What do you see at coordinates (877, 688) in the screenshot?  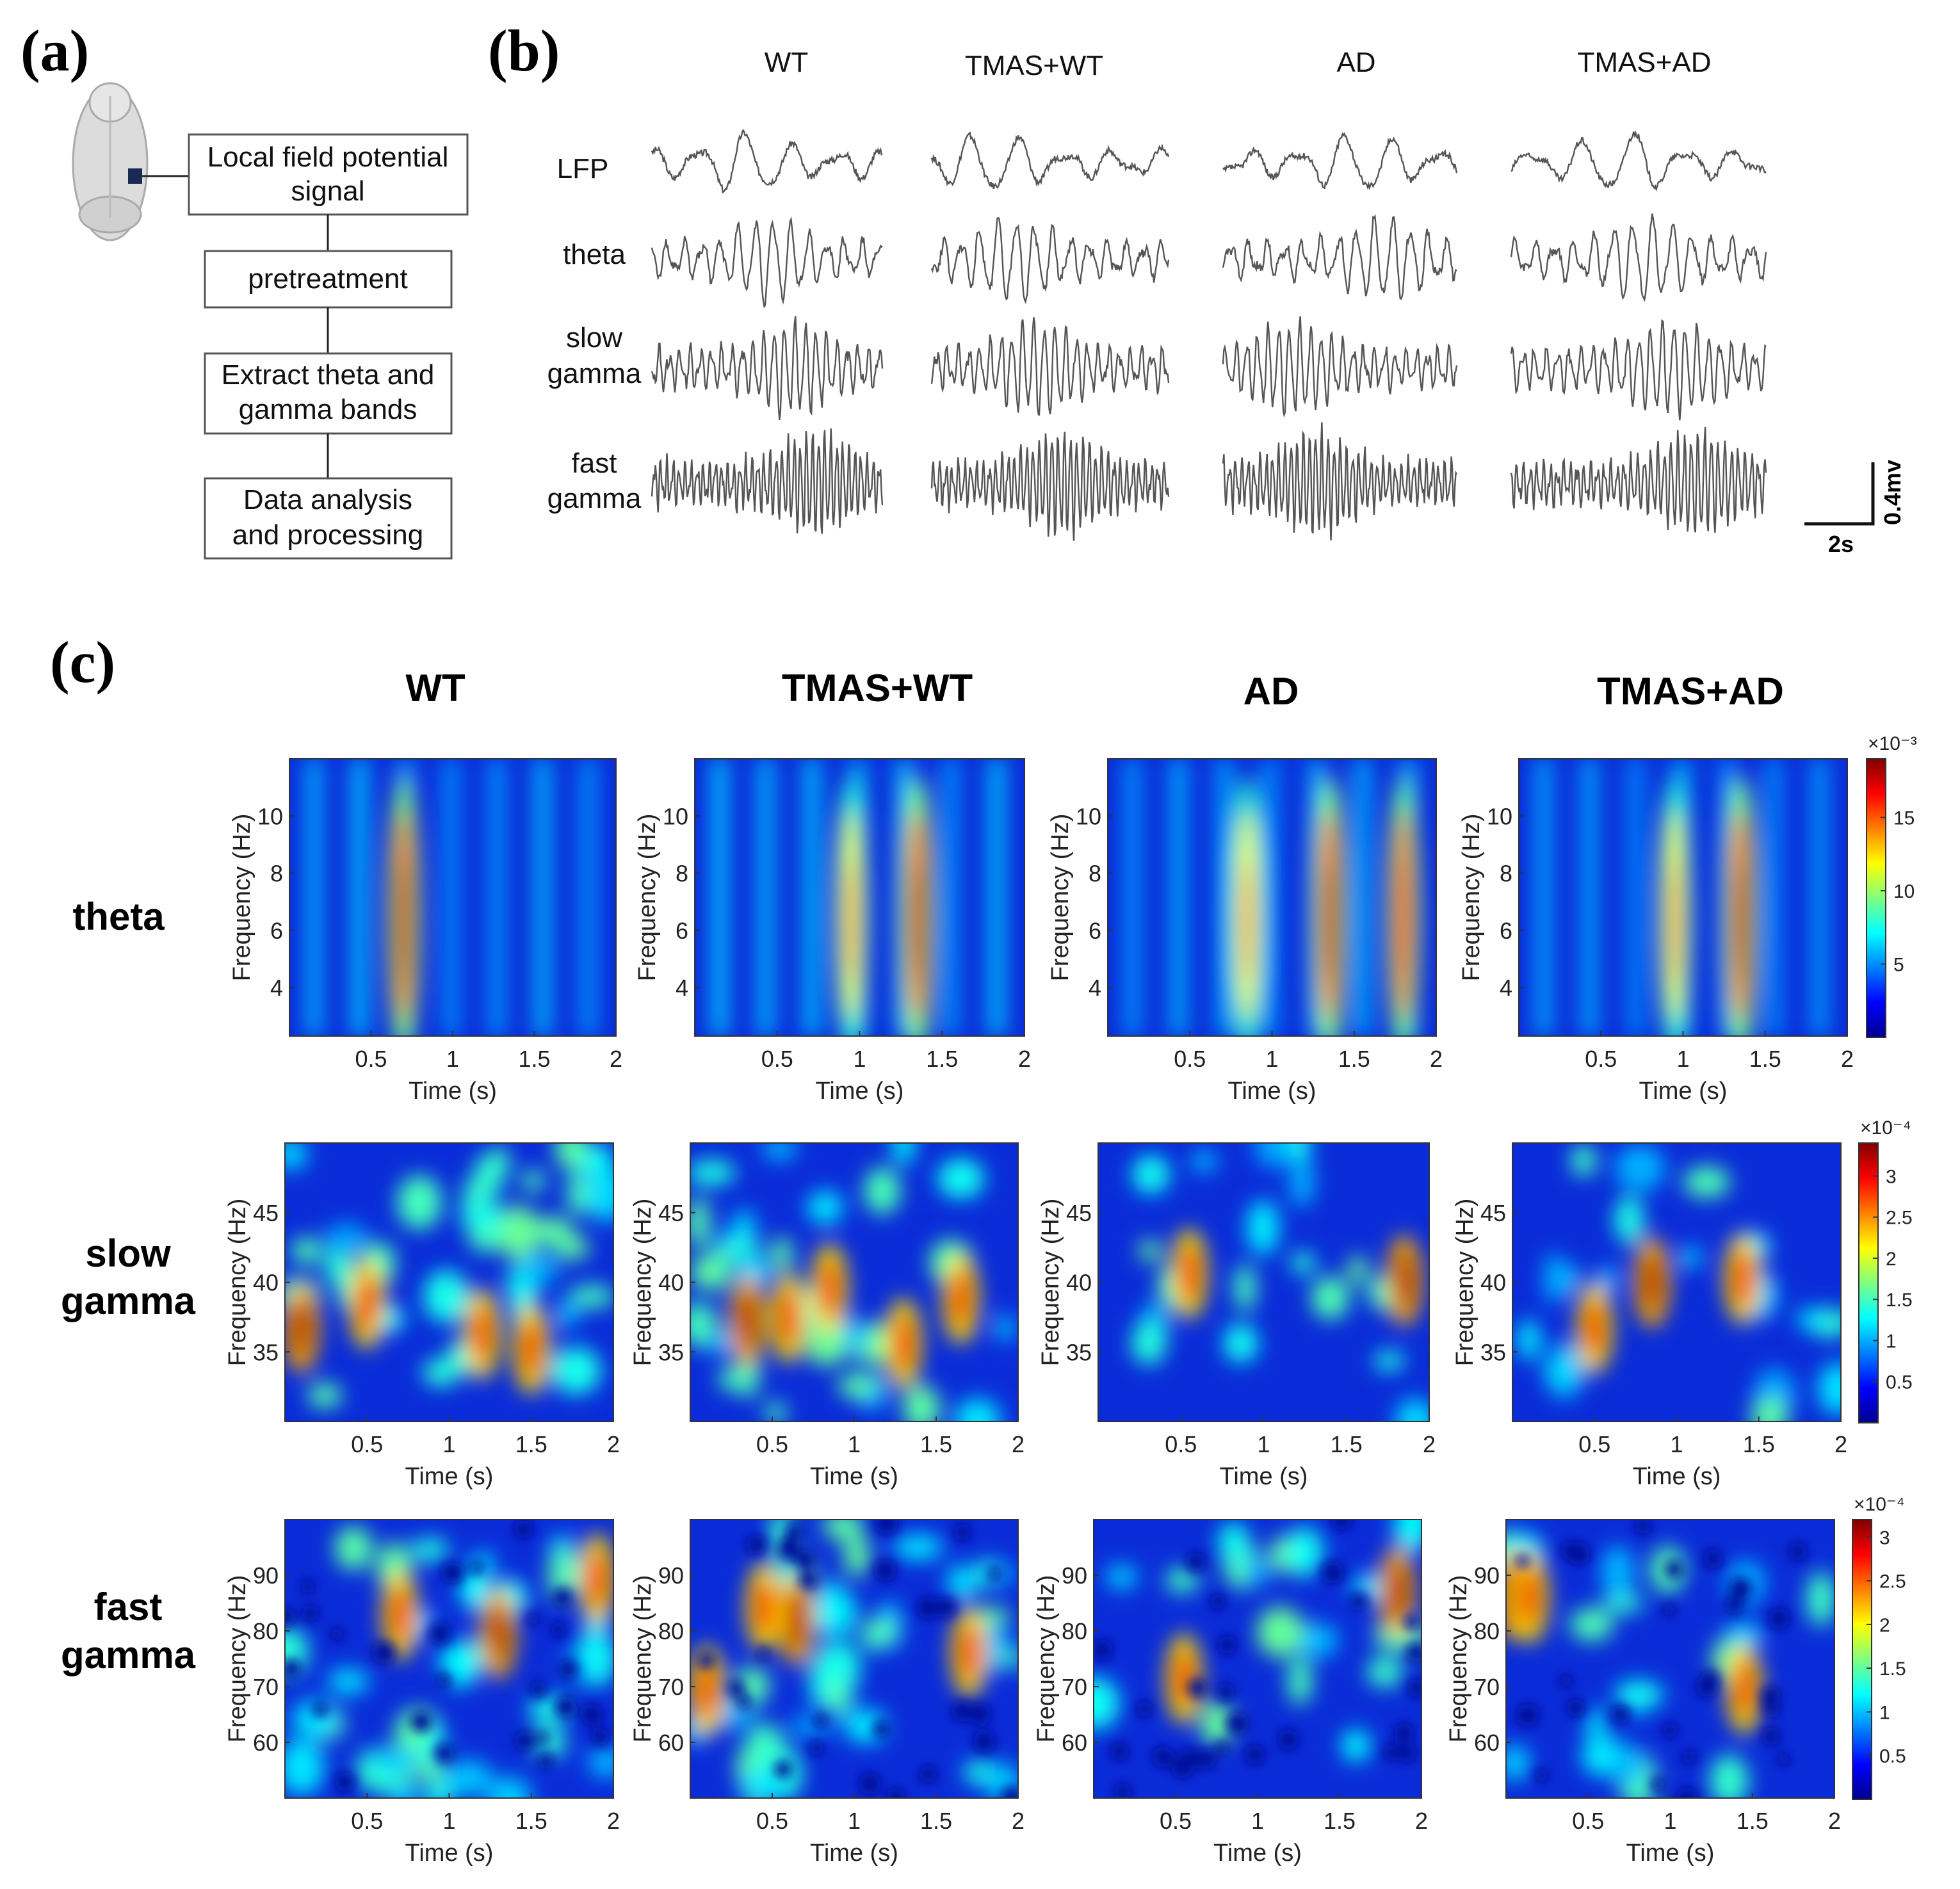 I see `column-title-tmas-wt: TMAS+WT` at bounding box center [877, 688].